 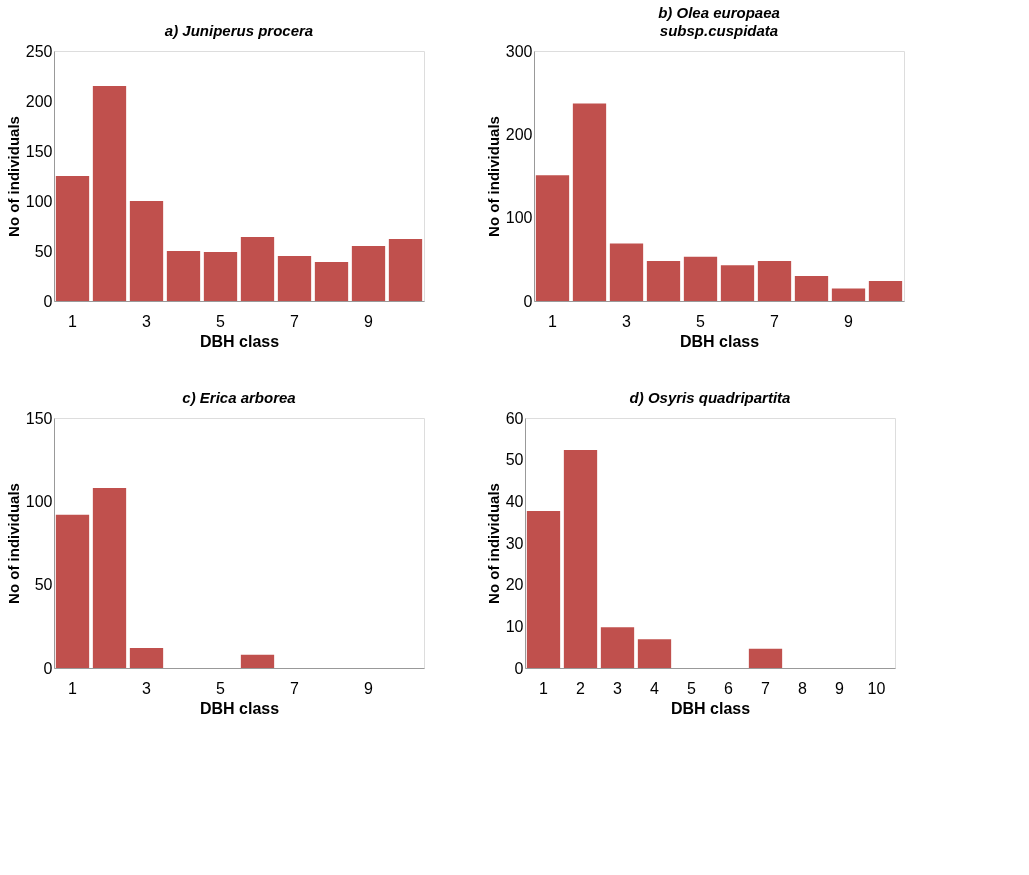 What do you see at coordinates (710, 397) in the screenshot?
I see `chart-title: d) Osyris quadripartita` at bounding box center [710, 397].